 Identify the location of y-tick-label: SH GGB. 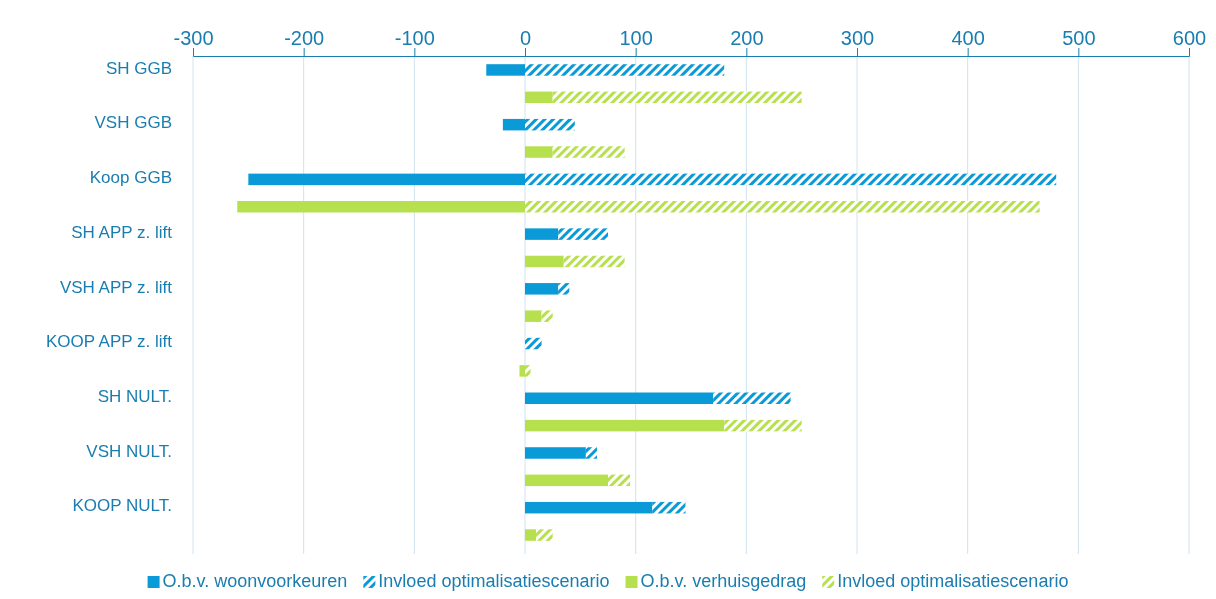
(138, 68).